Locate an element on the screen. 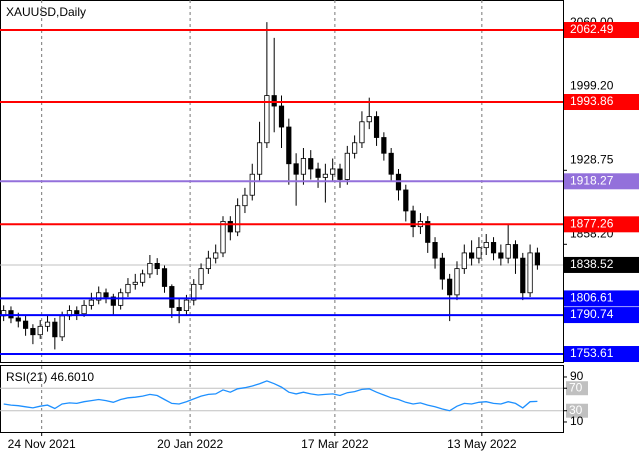 This screenshot has height=457, width=640. y-tick-label: 1999.20 is located at coordinates (592, 86).